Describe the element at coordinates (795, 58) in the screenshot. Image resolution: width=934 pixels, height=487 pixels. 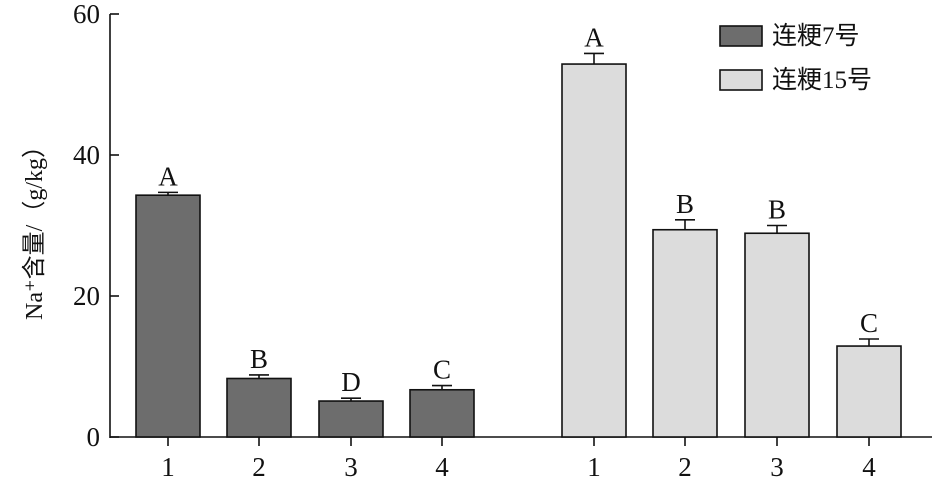
I see `legend: 连粳7号 连粳15号` at that location.